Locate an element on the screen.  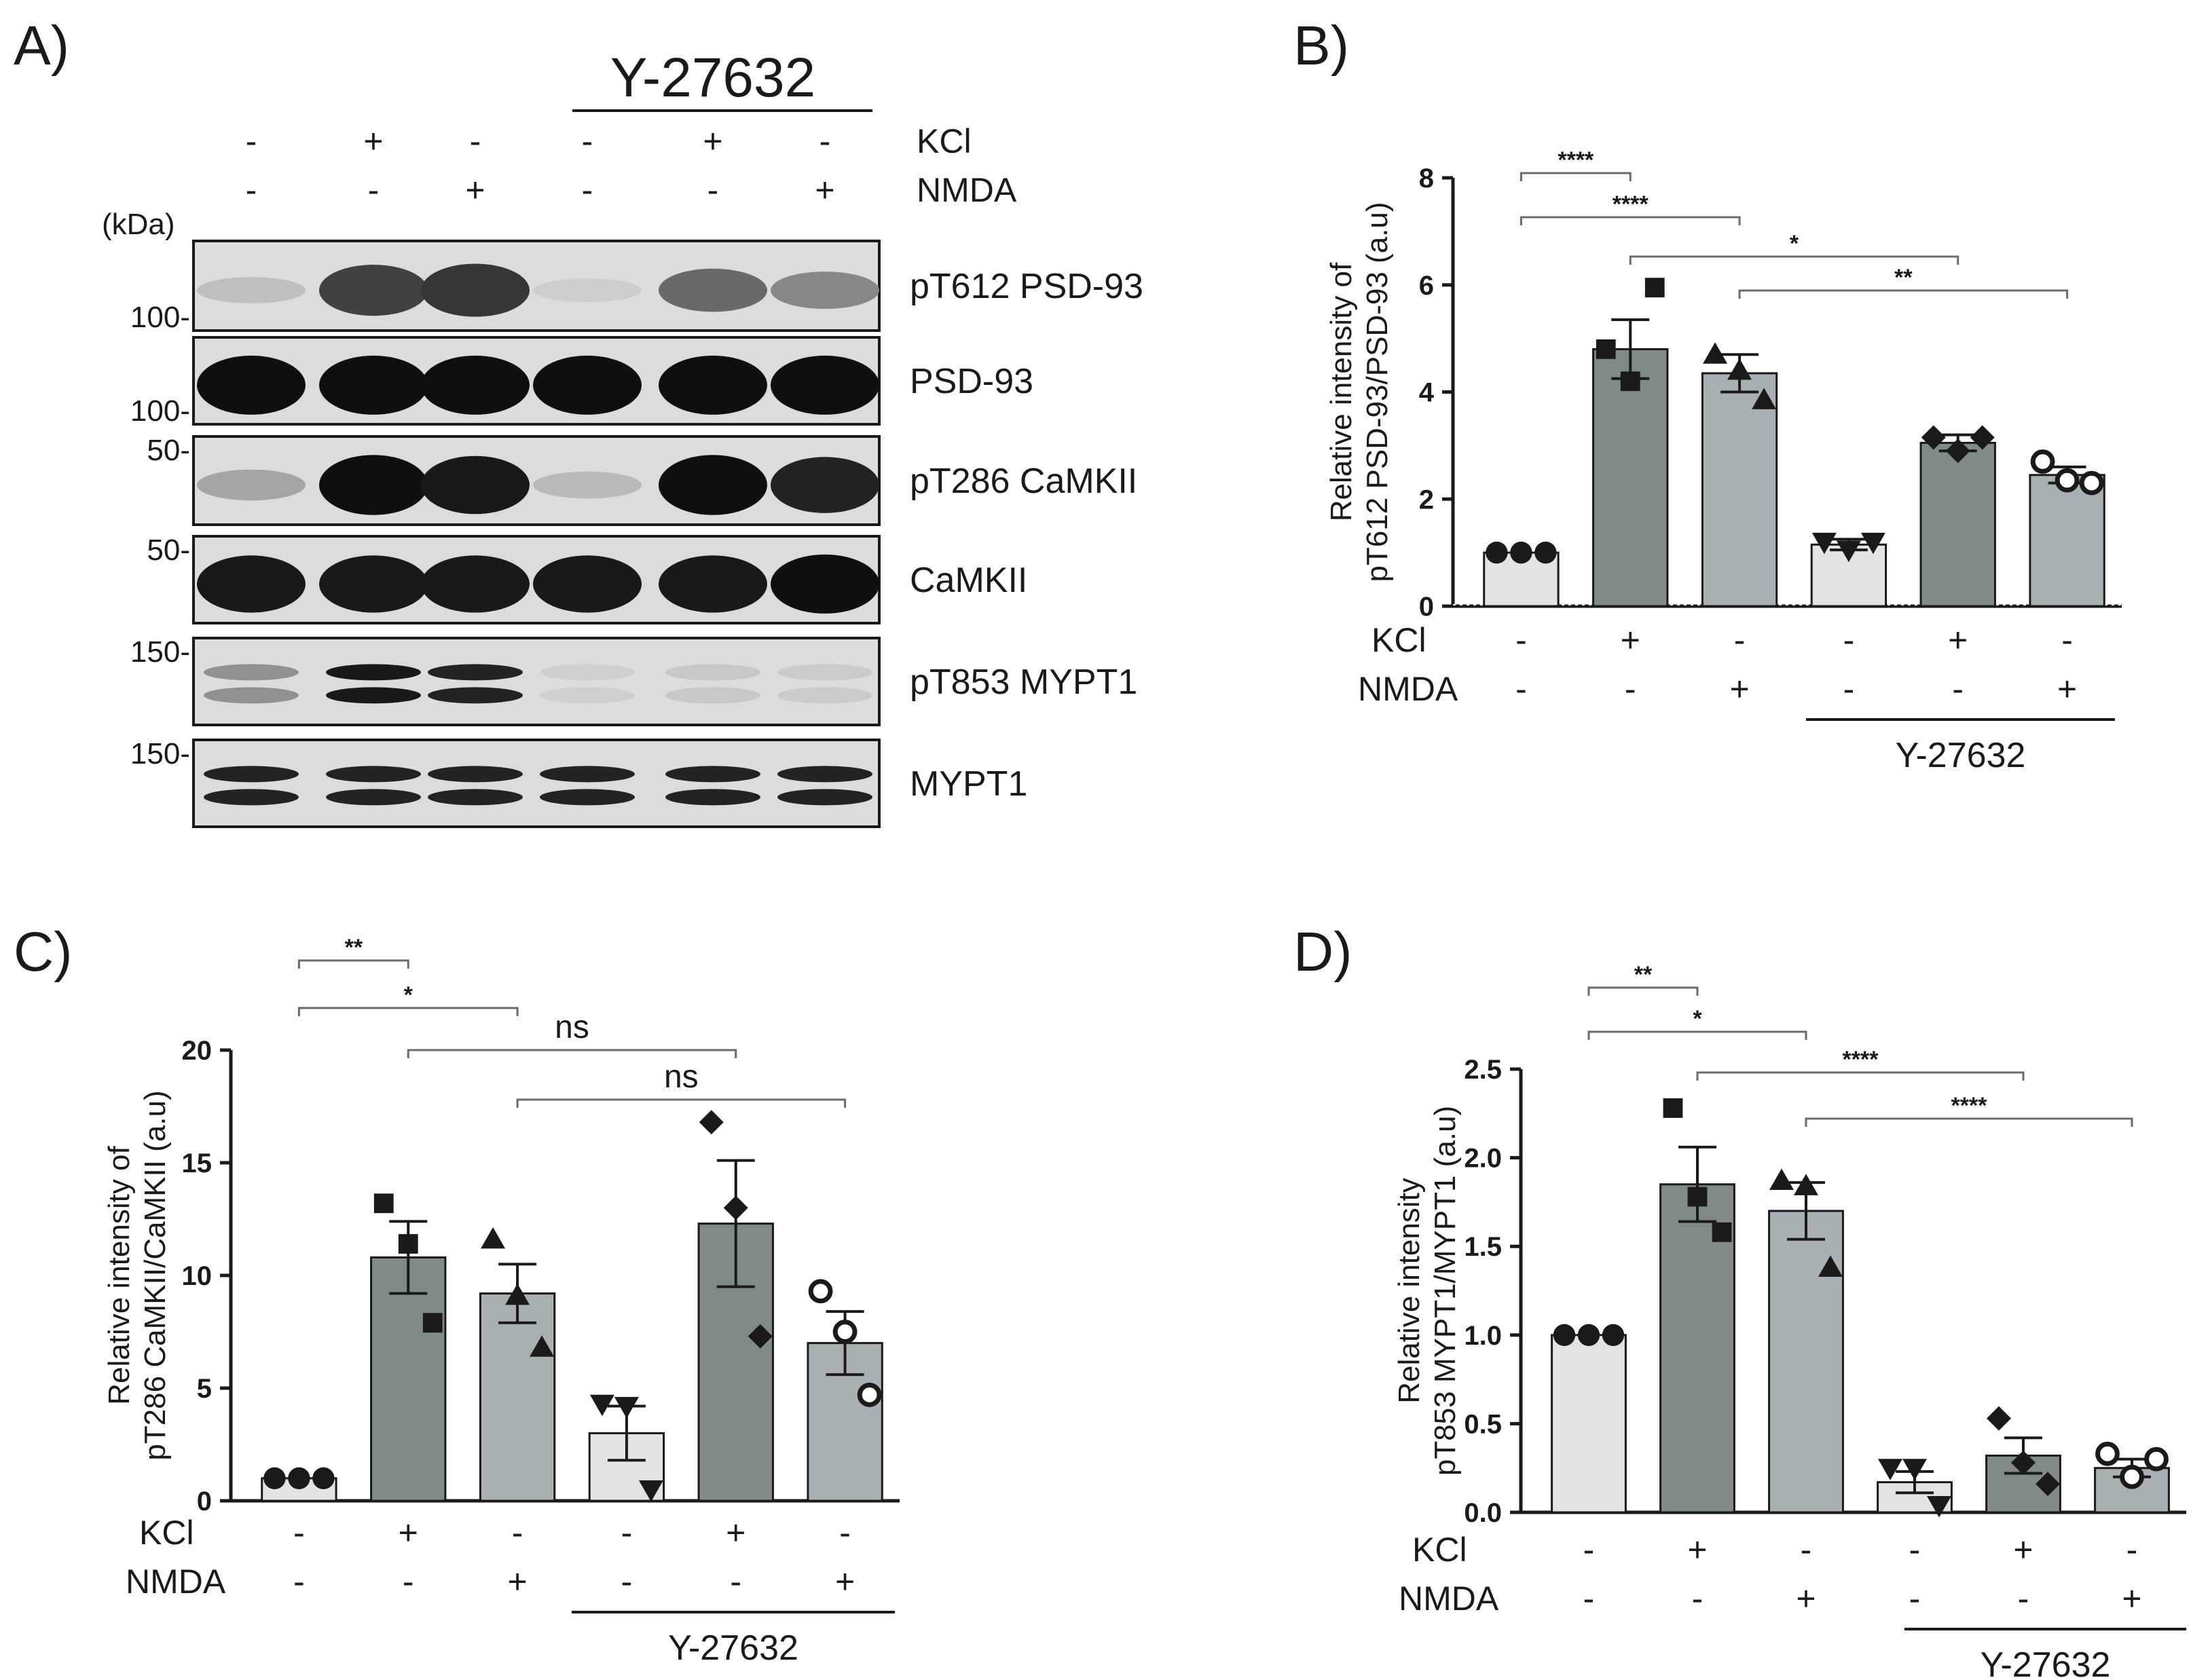
kda-label: (kDa) is located at coordinates (138, 225).